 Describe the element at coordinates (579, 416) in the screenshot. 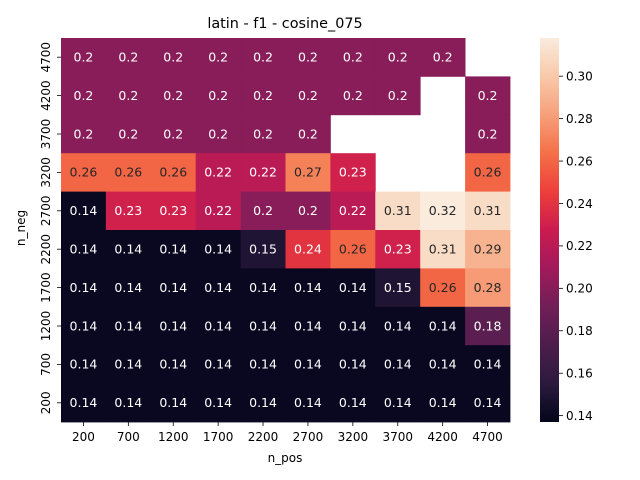

I see `colorbar-tick-label: 0.14` at that location.